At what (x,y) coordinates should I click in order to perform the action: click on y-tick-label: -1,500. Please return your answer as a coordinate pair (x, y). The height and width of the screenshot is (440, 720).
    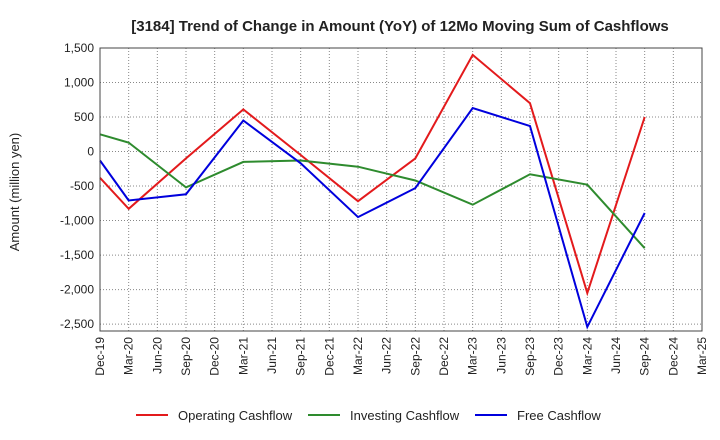
    Looking at the image, I should click on (77, 255).